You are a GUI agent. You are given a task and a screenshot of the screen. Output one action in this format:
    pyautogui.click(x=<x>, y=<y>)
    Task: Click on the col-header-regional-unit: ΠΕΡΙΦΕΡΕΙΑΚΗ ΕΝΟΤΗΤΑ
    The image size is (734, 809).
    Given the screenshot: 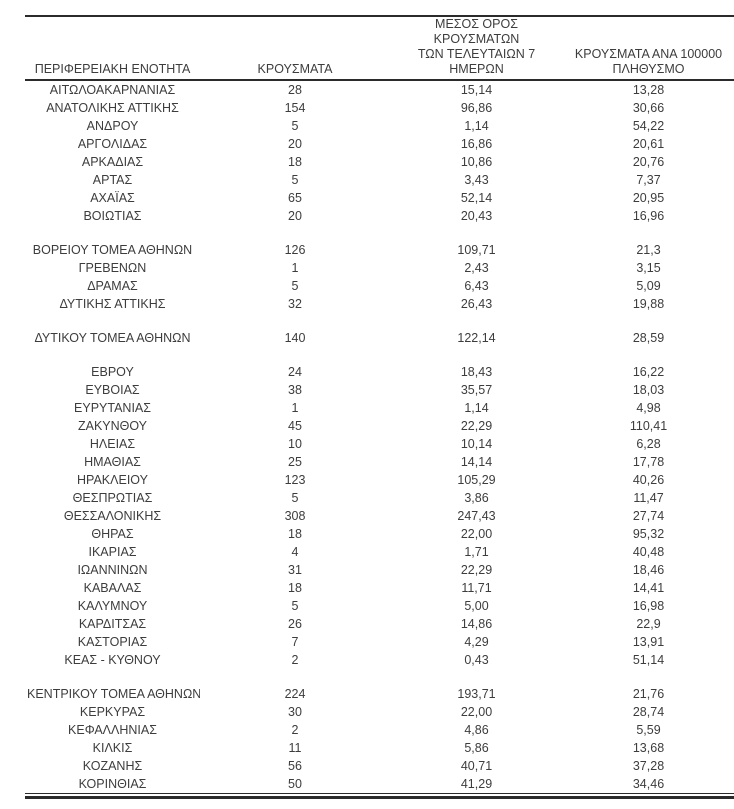 What is the action you would take?
    pyautogui.click(x=112, y=48)
    